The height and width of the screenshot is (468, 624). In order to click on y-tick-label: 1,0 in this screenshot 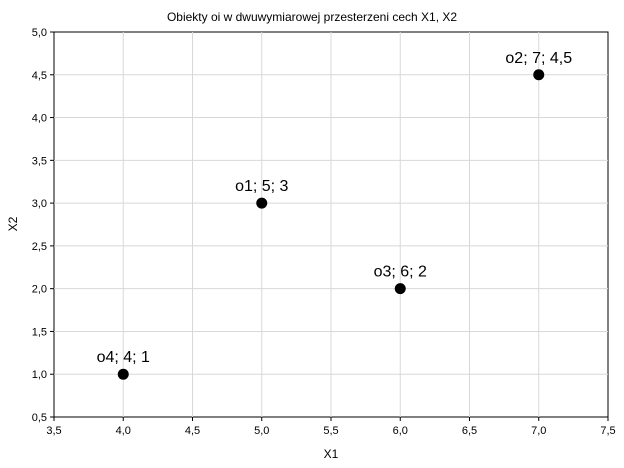, I will do `click(39, 375)`.